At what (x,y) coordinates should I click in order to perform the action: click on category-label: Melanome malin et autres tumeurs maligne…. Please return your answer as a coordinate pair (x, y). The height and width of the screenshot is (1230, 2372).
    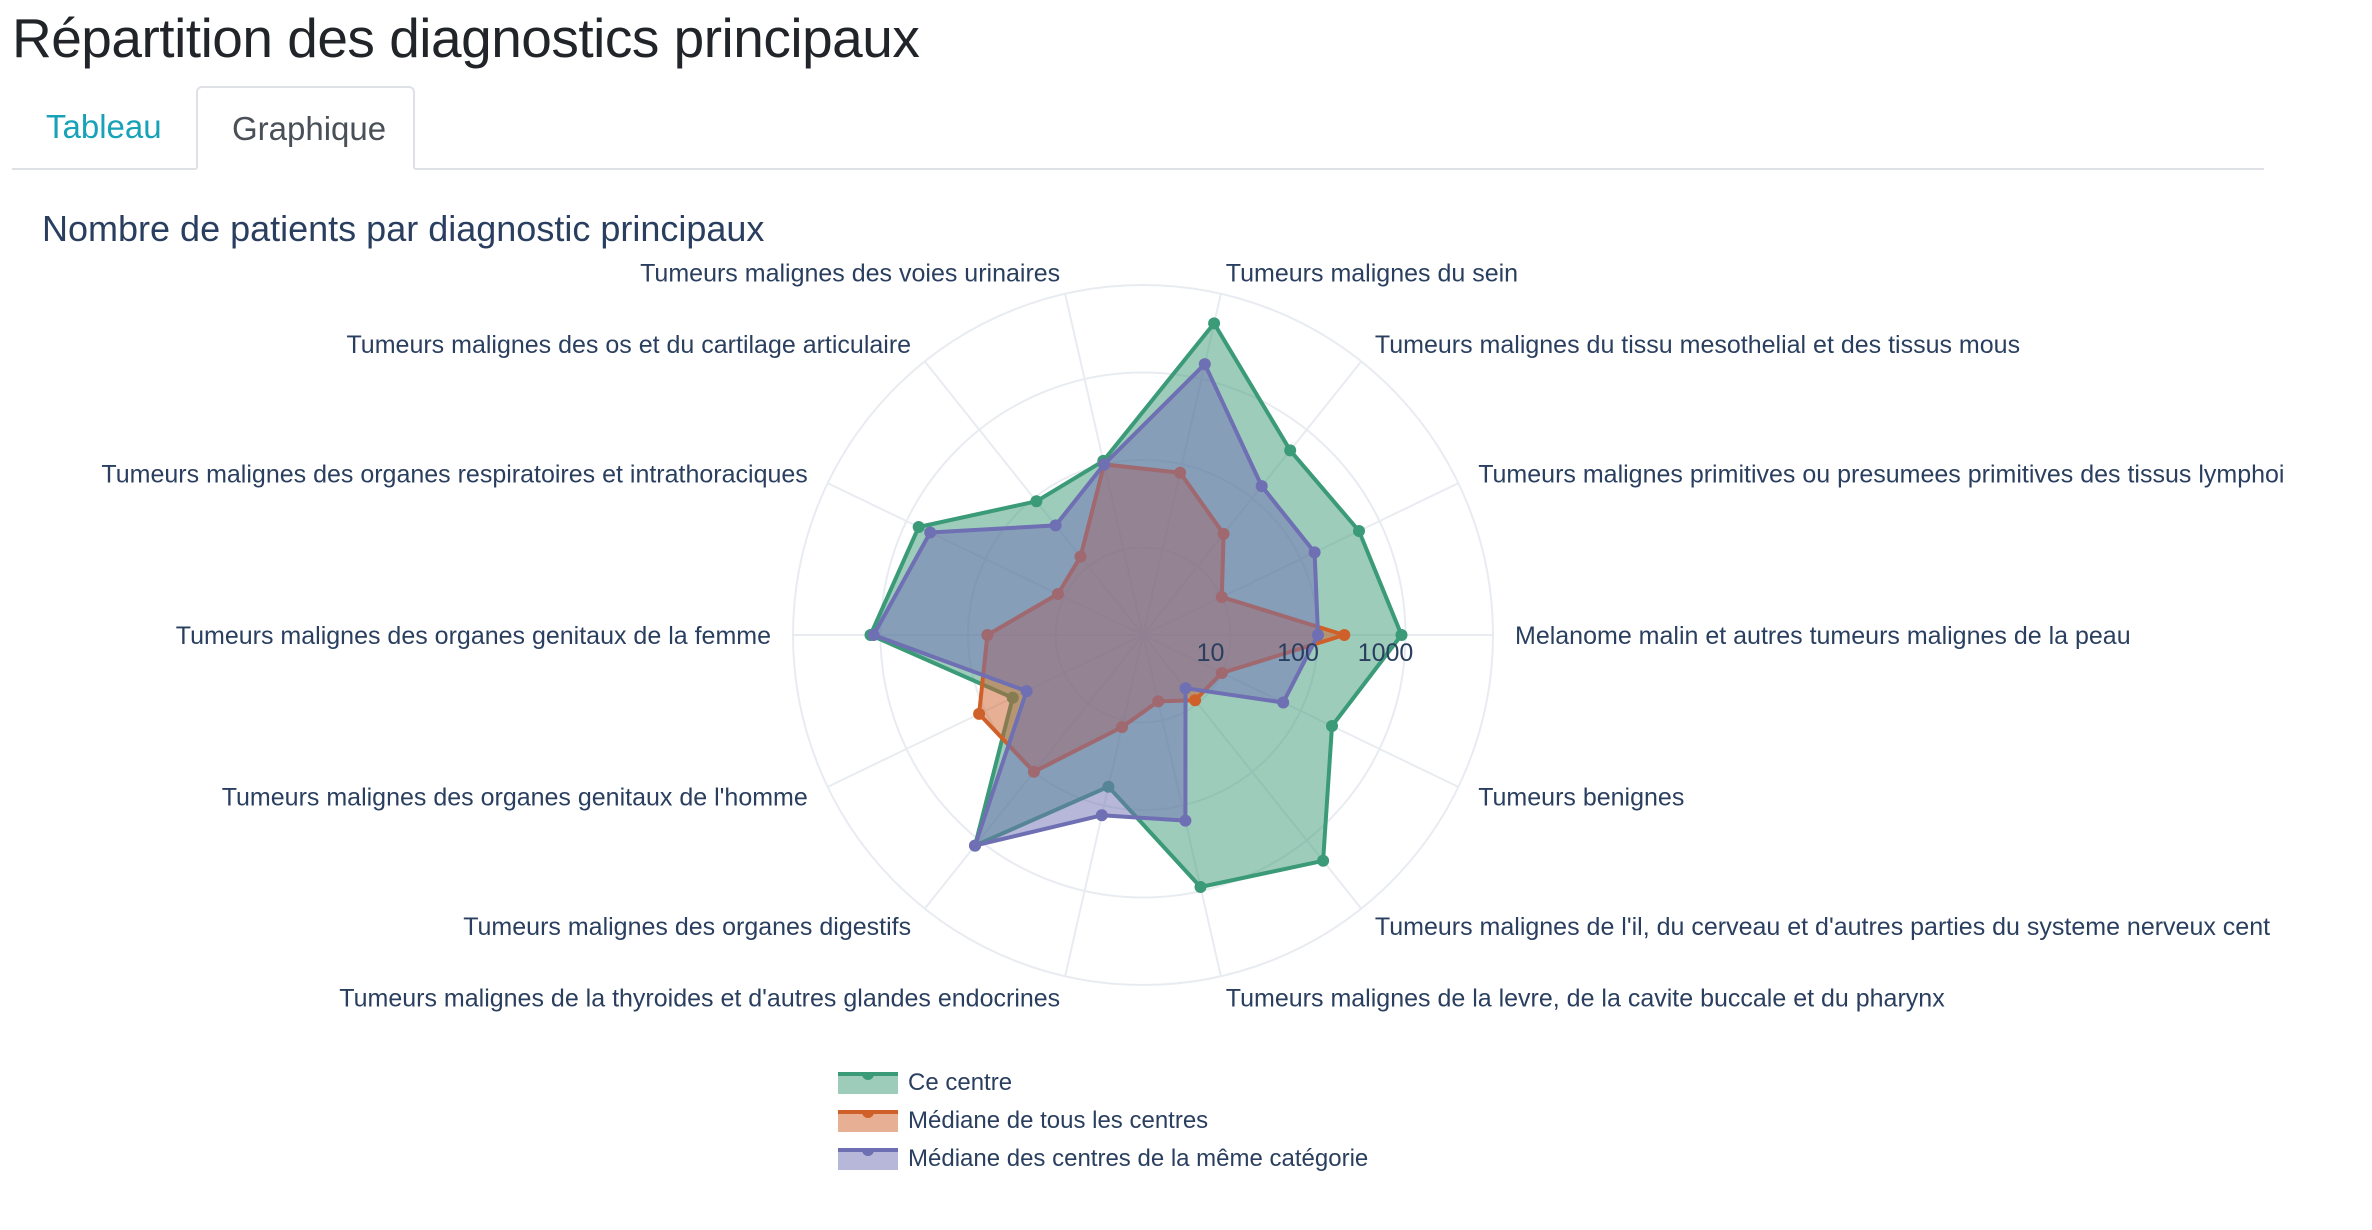
    Looking at the image, I should click on (1823, 636).